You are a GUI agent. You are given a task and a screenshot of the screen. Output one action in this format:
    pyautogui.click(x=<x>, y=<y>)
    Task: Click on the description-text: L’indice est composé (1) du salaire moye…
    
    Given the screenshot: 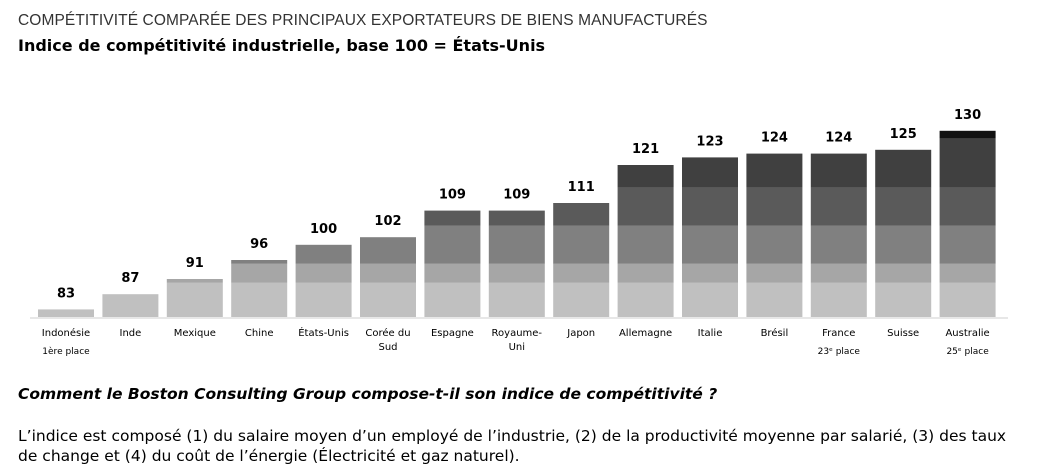 What is the action you would take?
    pyautogui.click(x=512, y=446)
    